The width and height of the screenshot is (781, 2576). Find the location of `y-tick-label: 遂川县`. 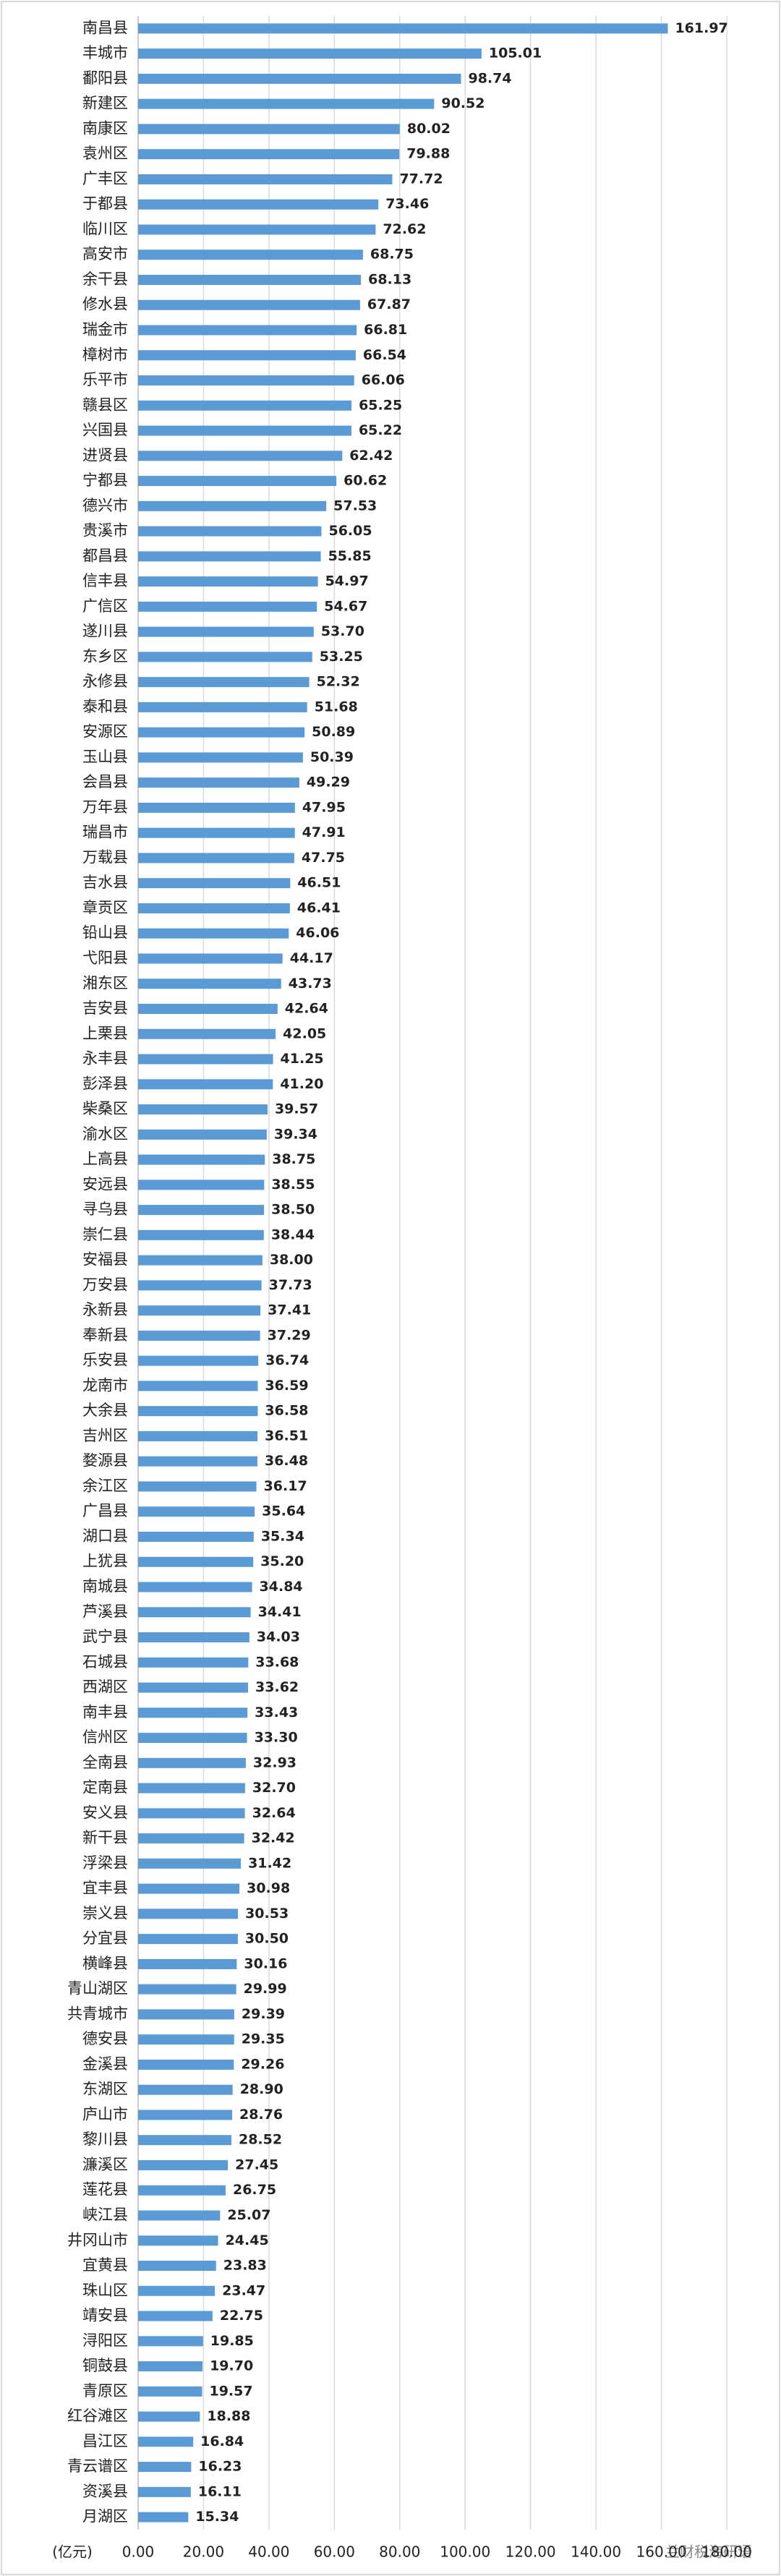

y-tick-label: 遂川县 is located at coordinates (105, 631).